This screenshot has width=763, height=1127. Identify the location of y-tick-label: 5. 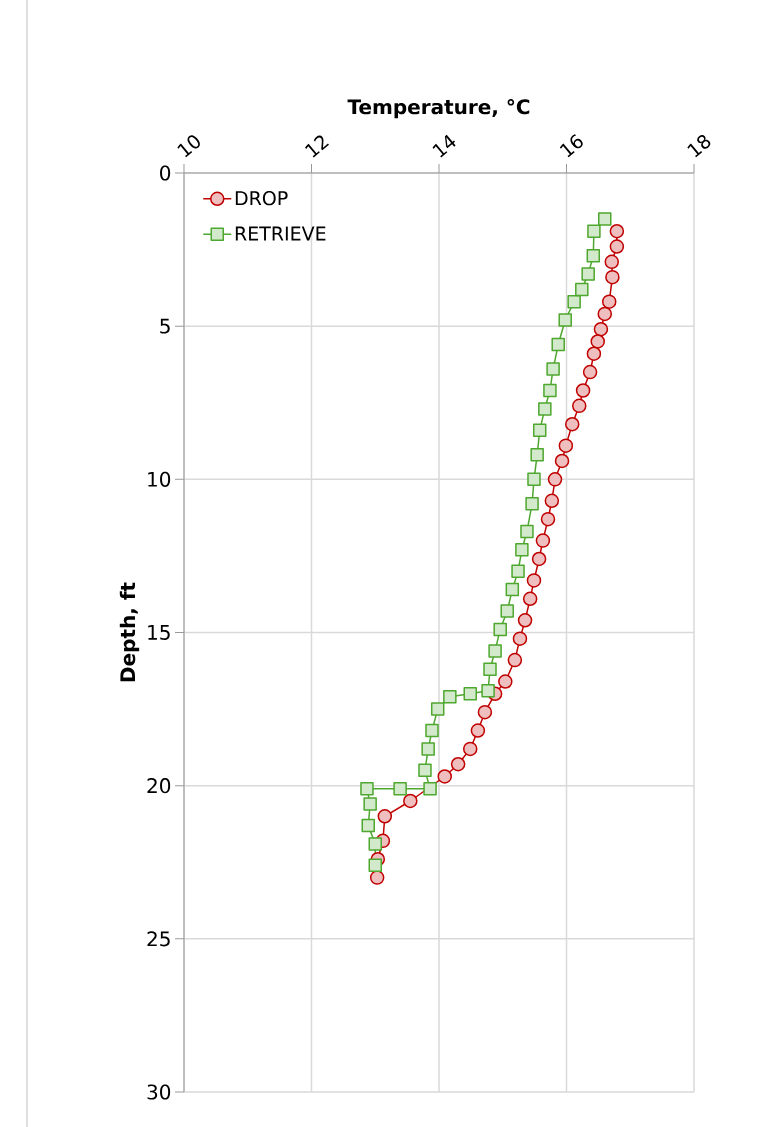
(165, 326).